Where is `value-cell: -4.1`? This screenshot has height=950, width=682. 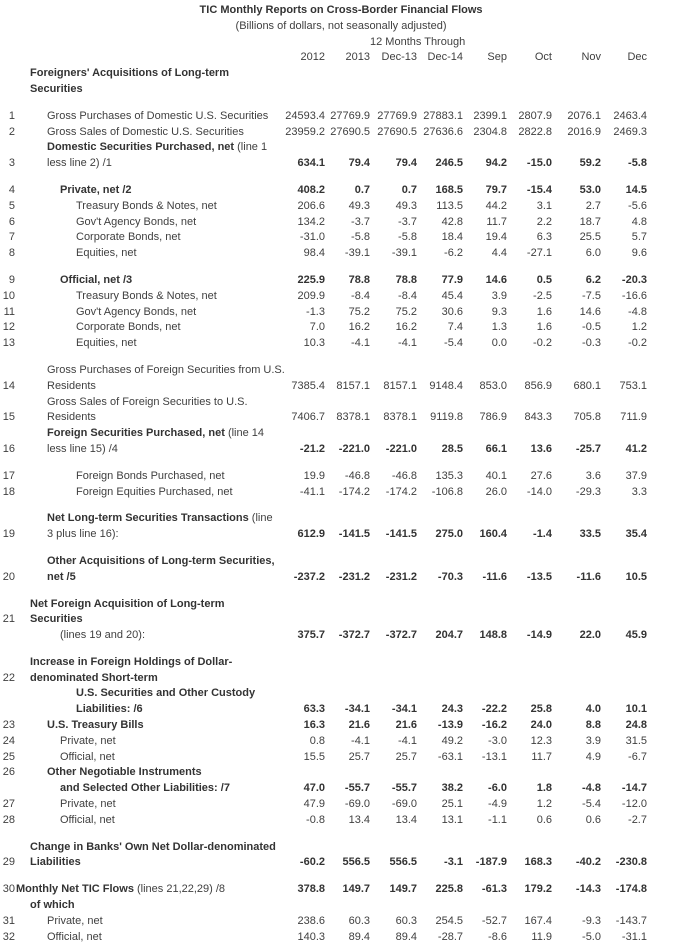
value-cell: -4.1 is located at coordinates (407, 343).